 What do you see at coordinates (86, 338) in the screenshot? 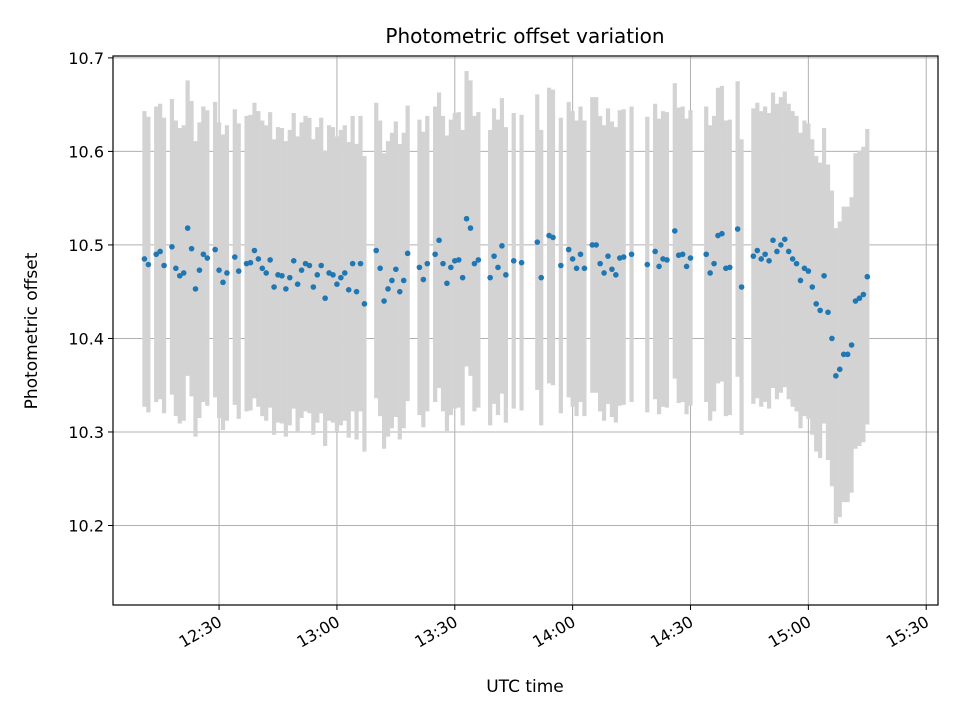
I see `y-tick-label: 10.4` at bounding box center [86, 338].